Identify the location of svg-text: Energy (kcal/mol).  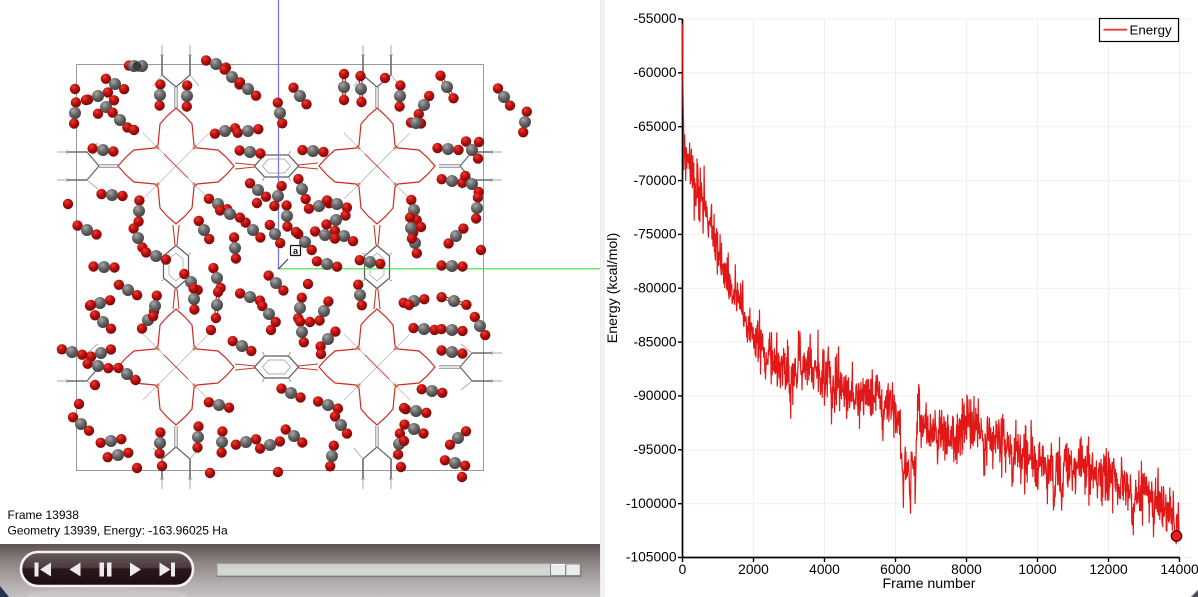
(613, 288).